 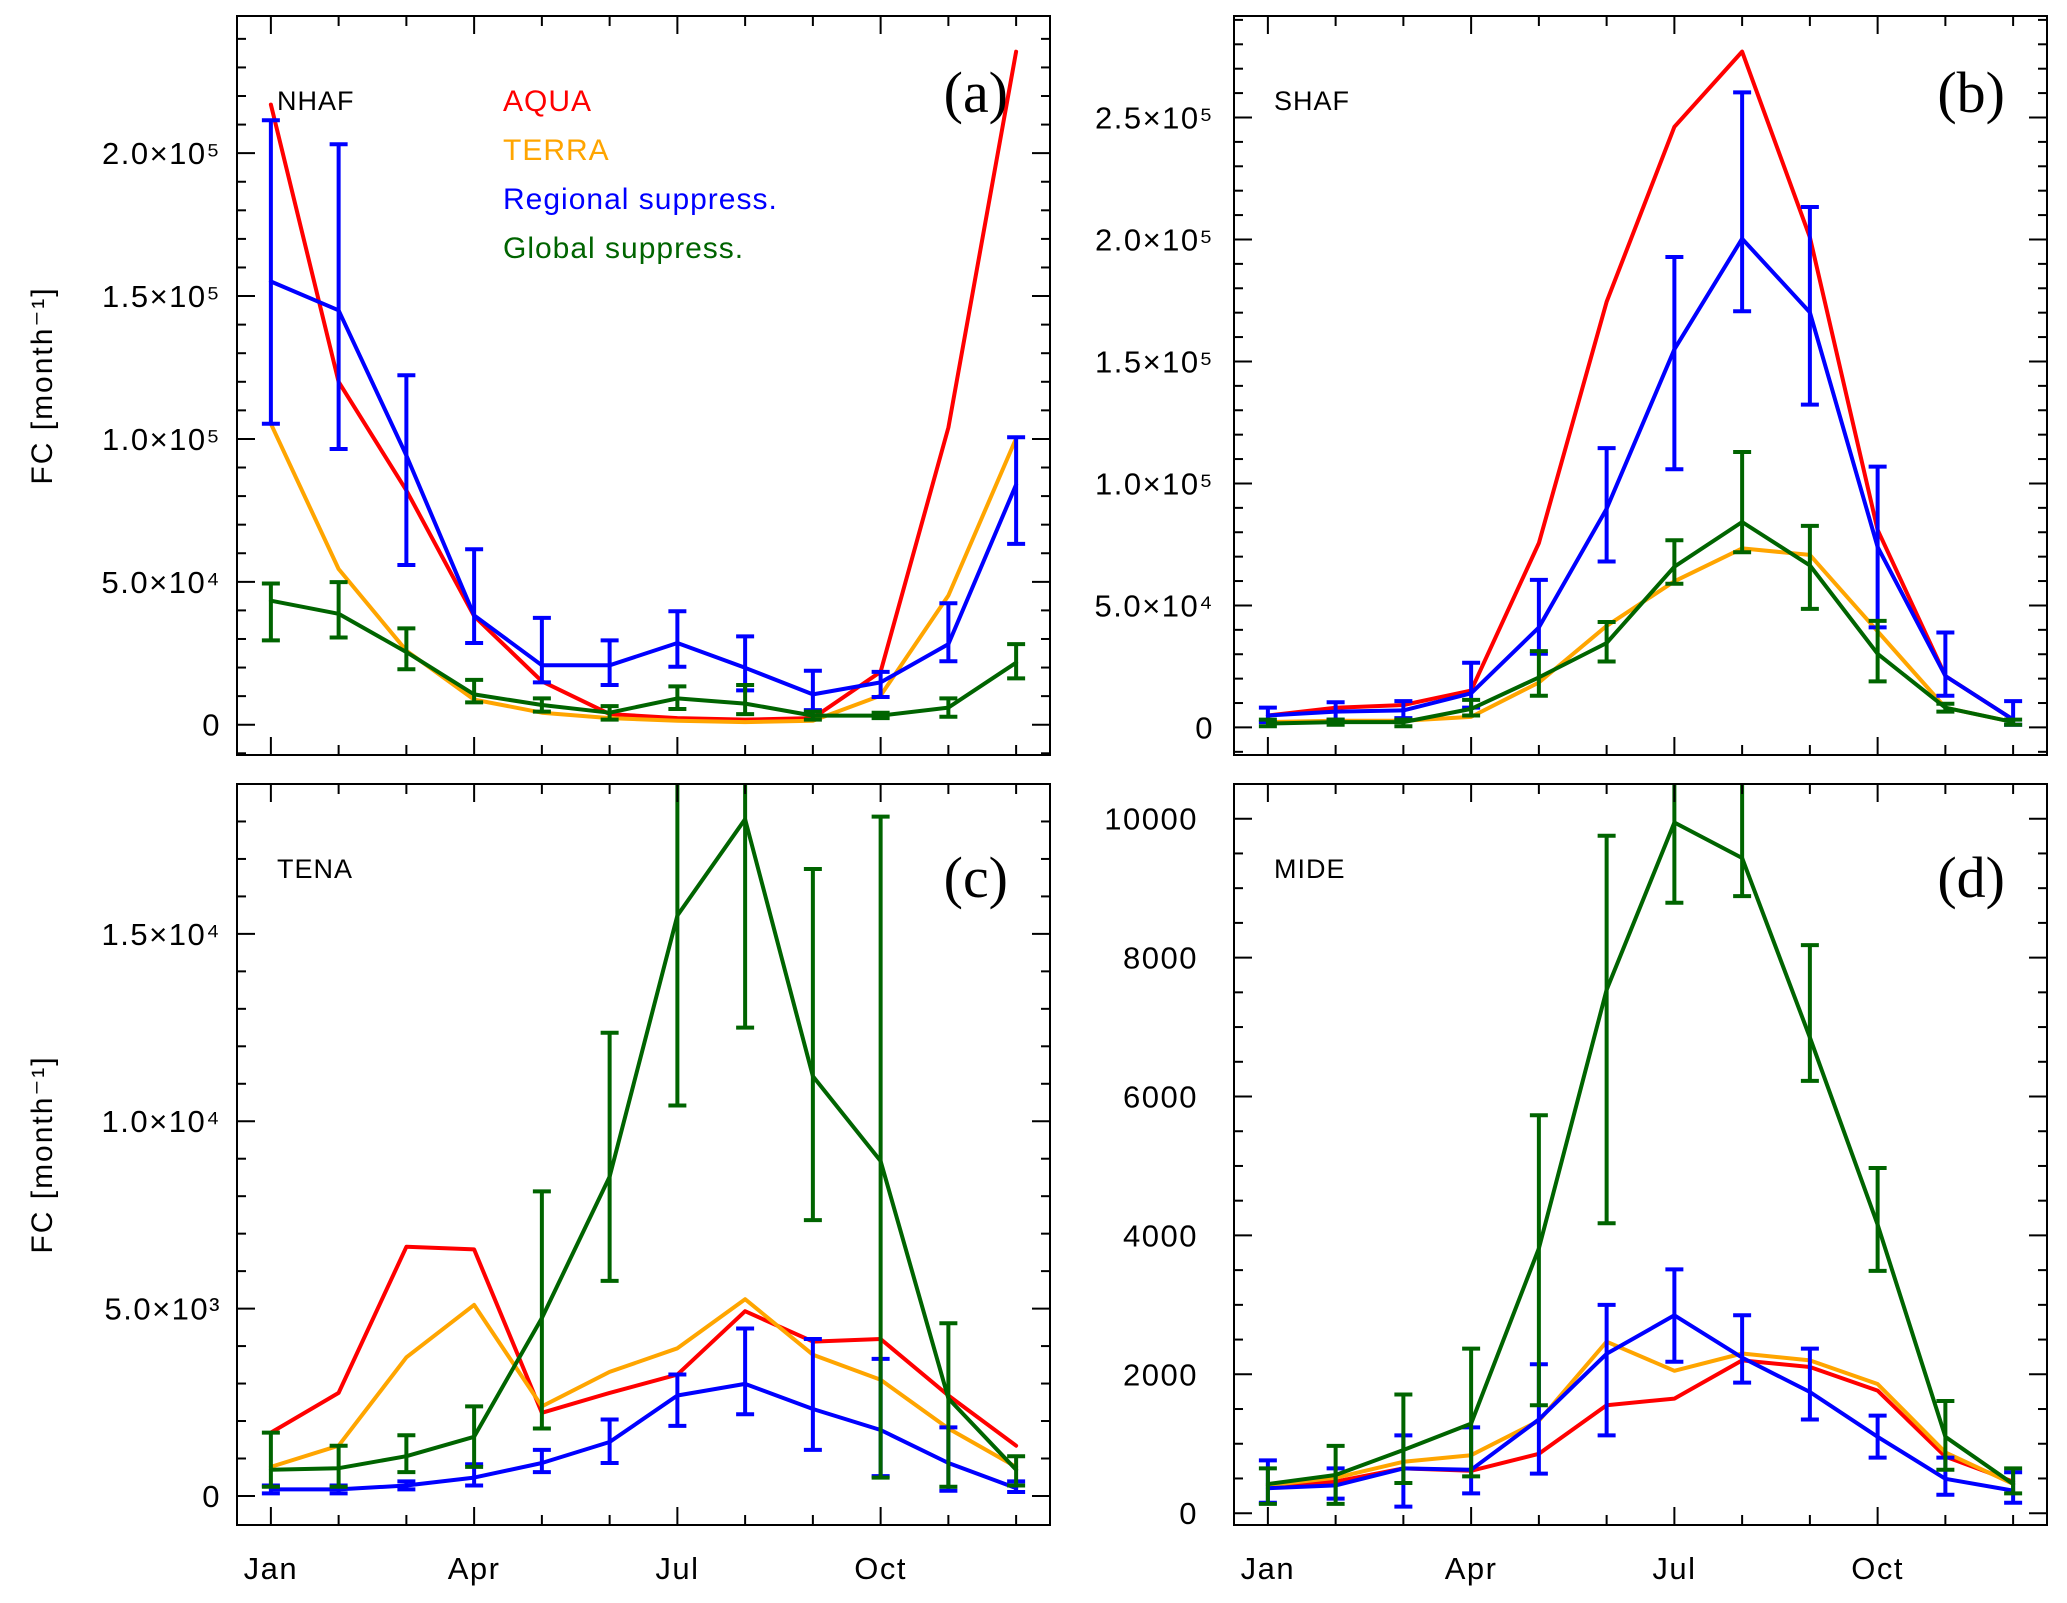 What do you see at coordinates (1154, 118) in the screenshot?
I see `y-tick-label: 2.5×10⁵` at bounding box center [1154, 118].